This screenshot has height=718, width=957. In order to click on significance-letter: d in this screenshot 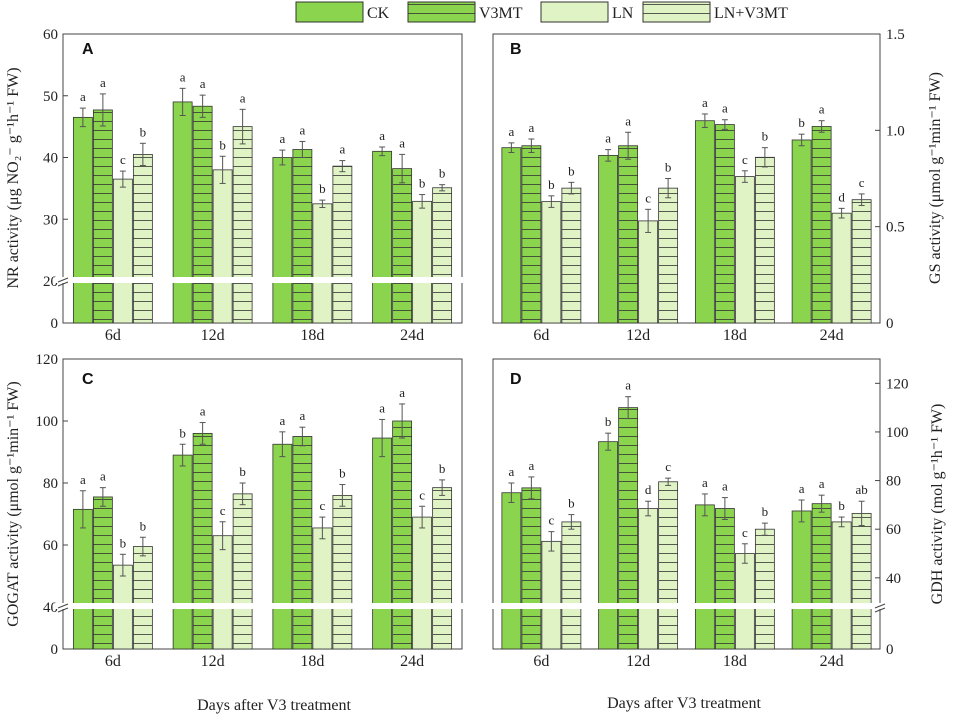, I will do `click(841, 196)`.